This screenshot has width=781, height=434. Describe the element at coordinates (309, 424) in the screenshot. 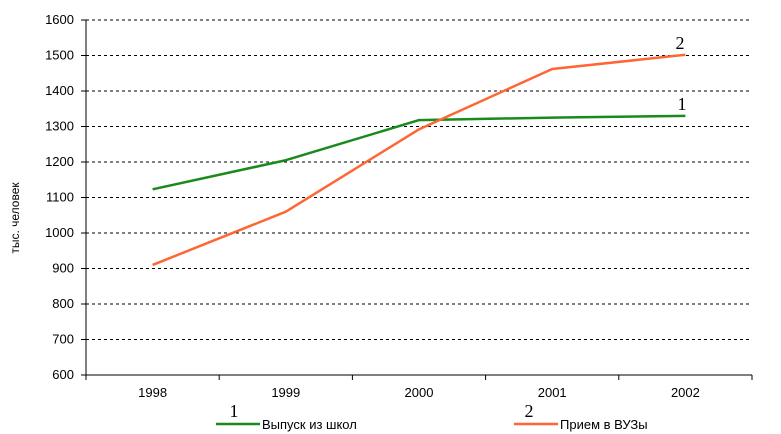

I see `legend-label: Выпуск из школ` at that location.